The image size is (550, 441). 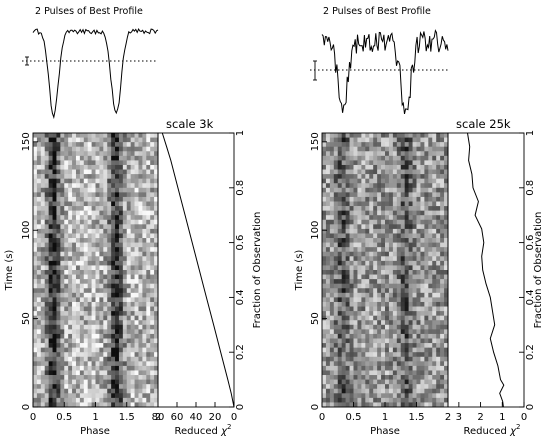 What do you see at coordinates (95, 412) in the screenshot?
I see `left-phase-axis: 0 0.5 1 1.5 2` at bounding box center [95, 412].